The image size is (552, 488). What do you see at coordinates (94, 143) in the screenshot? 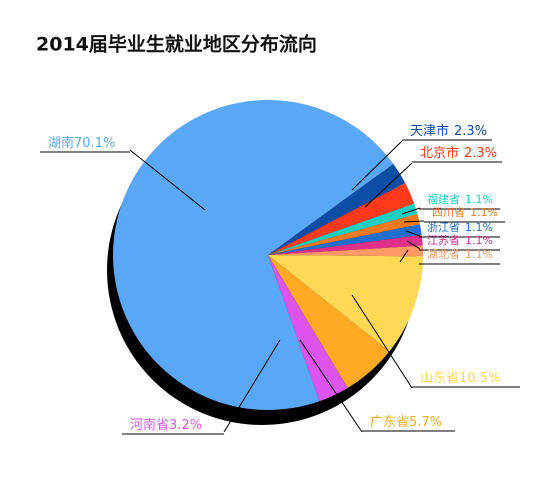
I see `label-value: 70.1%` at bounding box center [94, 143].